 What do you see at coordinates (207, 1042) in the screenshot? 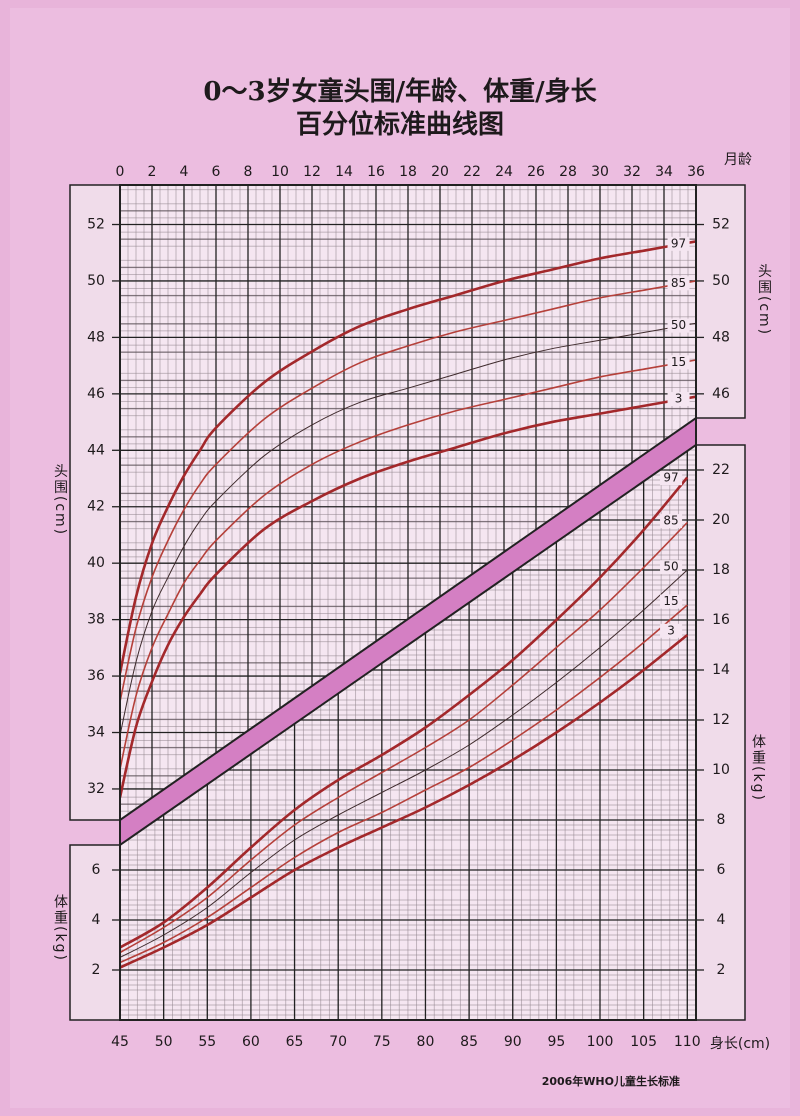
I see `x-tick-label: 55` at bounding box center [207, 1042].